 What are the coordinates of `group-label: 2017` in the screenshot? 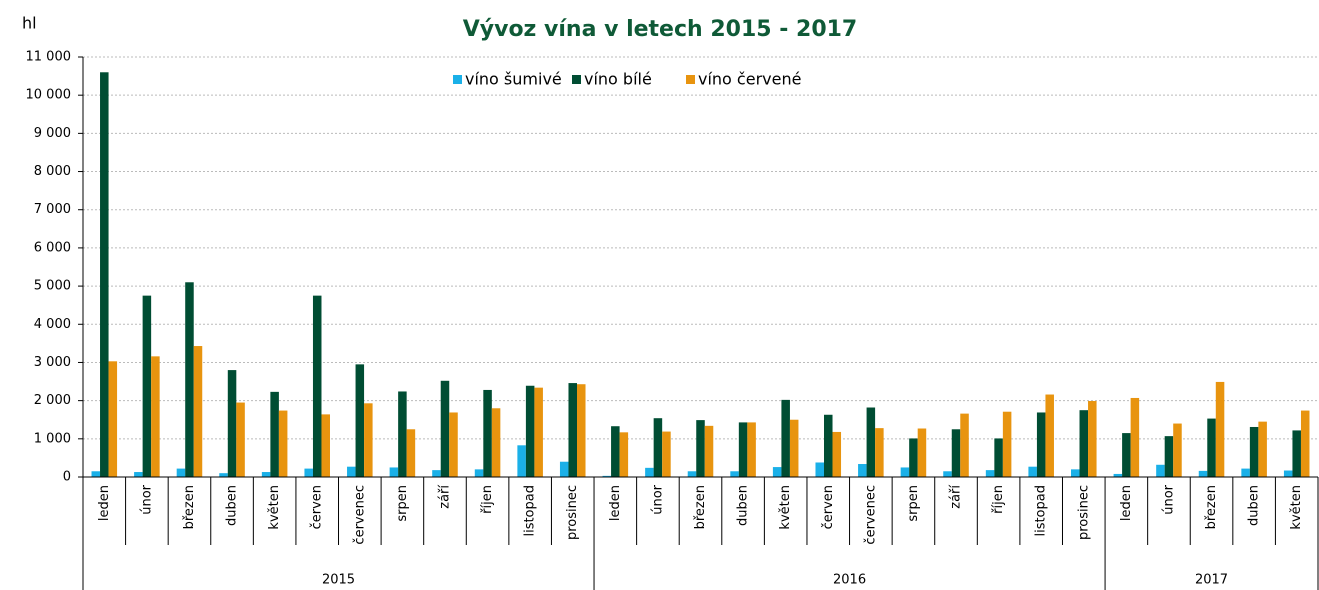 It's located at (1211, 580).